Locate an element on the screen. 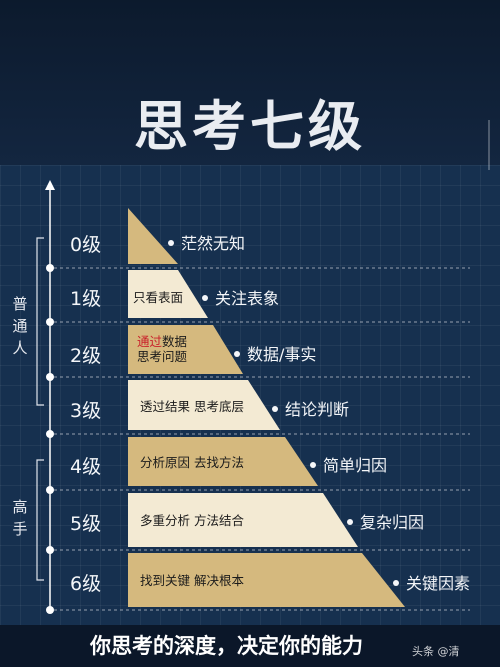 The height and width of the screenshot is (667, 500). band-text-2-rest: 数据 is located at coordinates (175, 341).